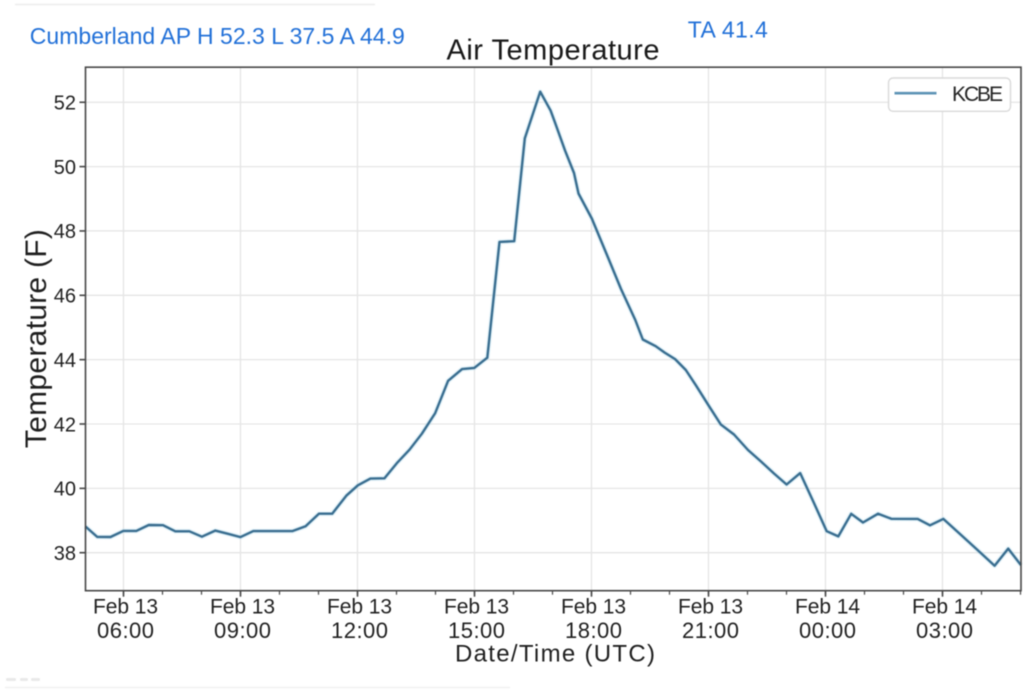 The image size is (1024, 696). I want to click on svg-text: 12:00, so click(359, 630).